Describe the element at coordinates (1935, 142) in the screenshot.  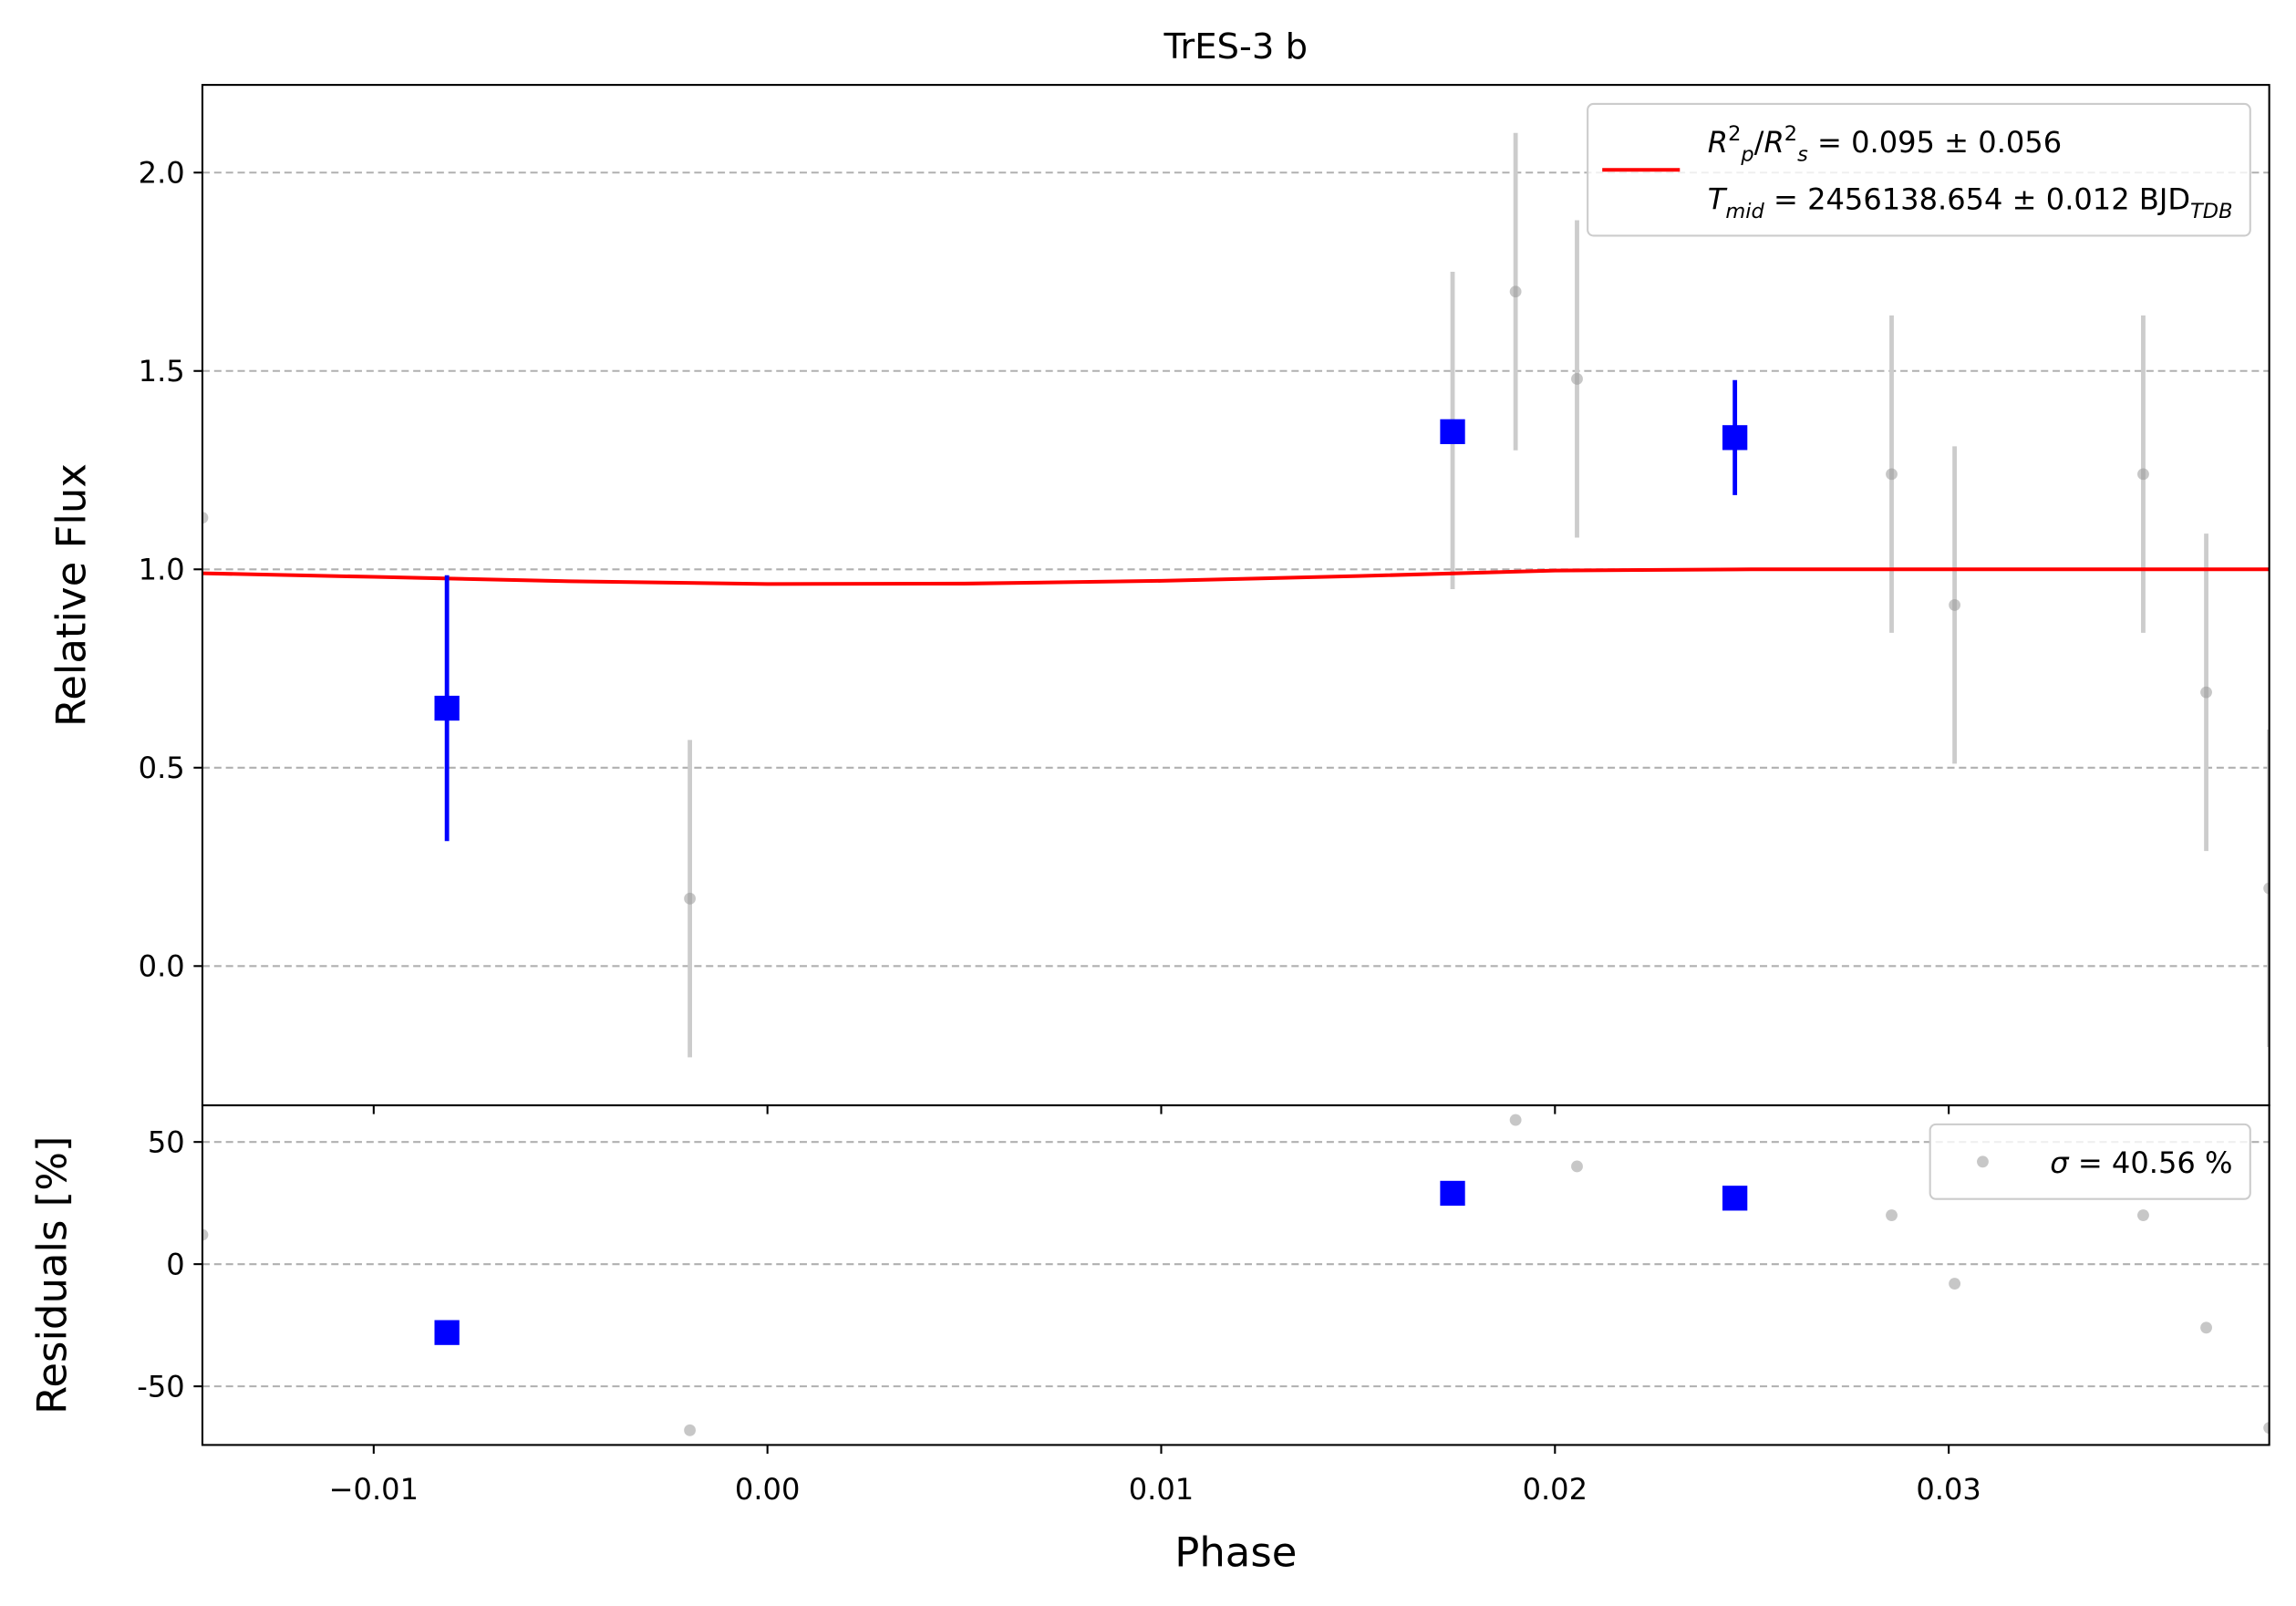
I see `legend-text-run: = 0.095 ± 0.056` at that location.